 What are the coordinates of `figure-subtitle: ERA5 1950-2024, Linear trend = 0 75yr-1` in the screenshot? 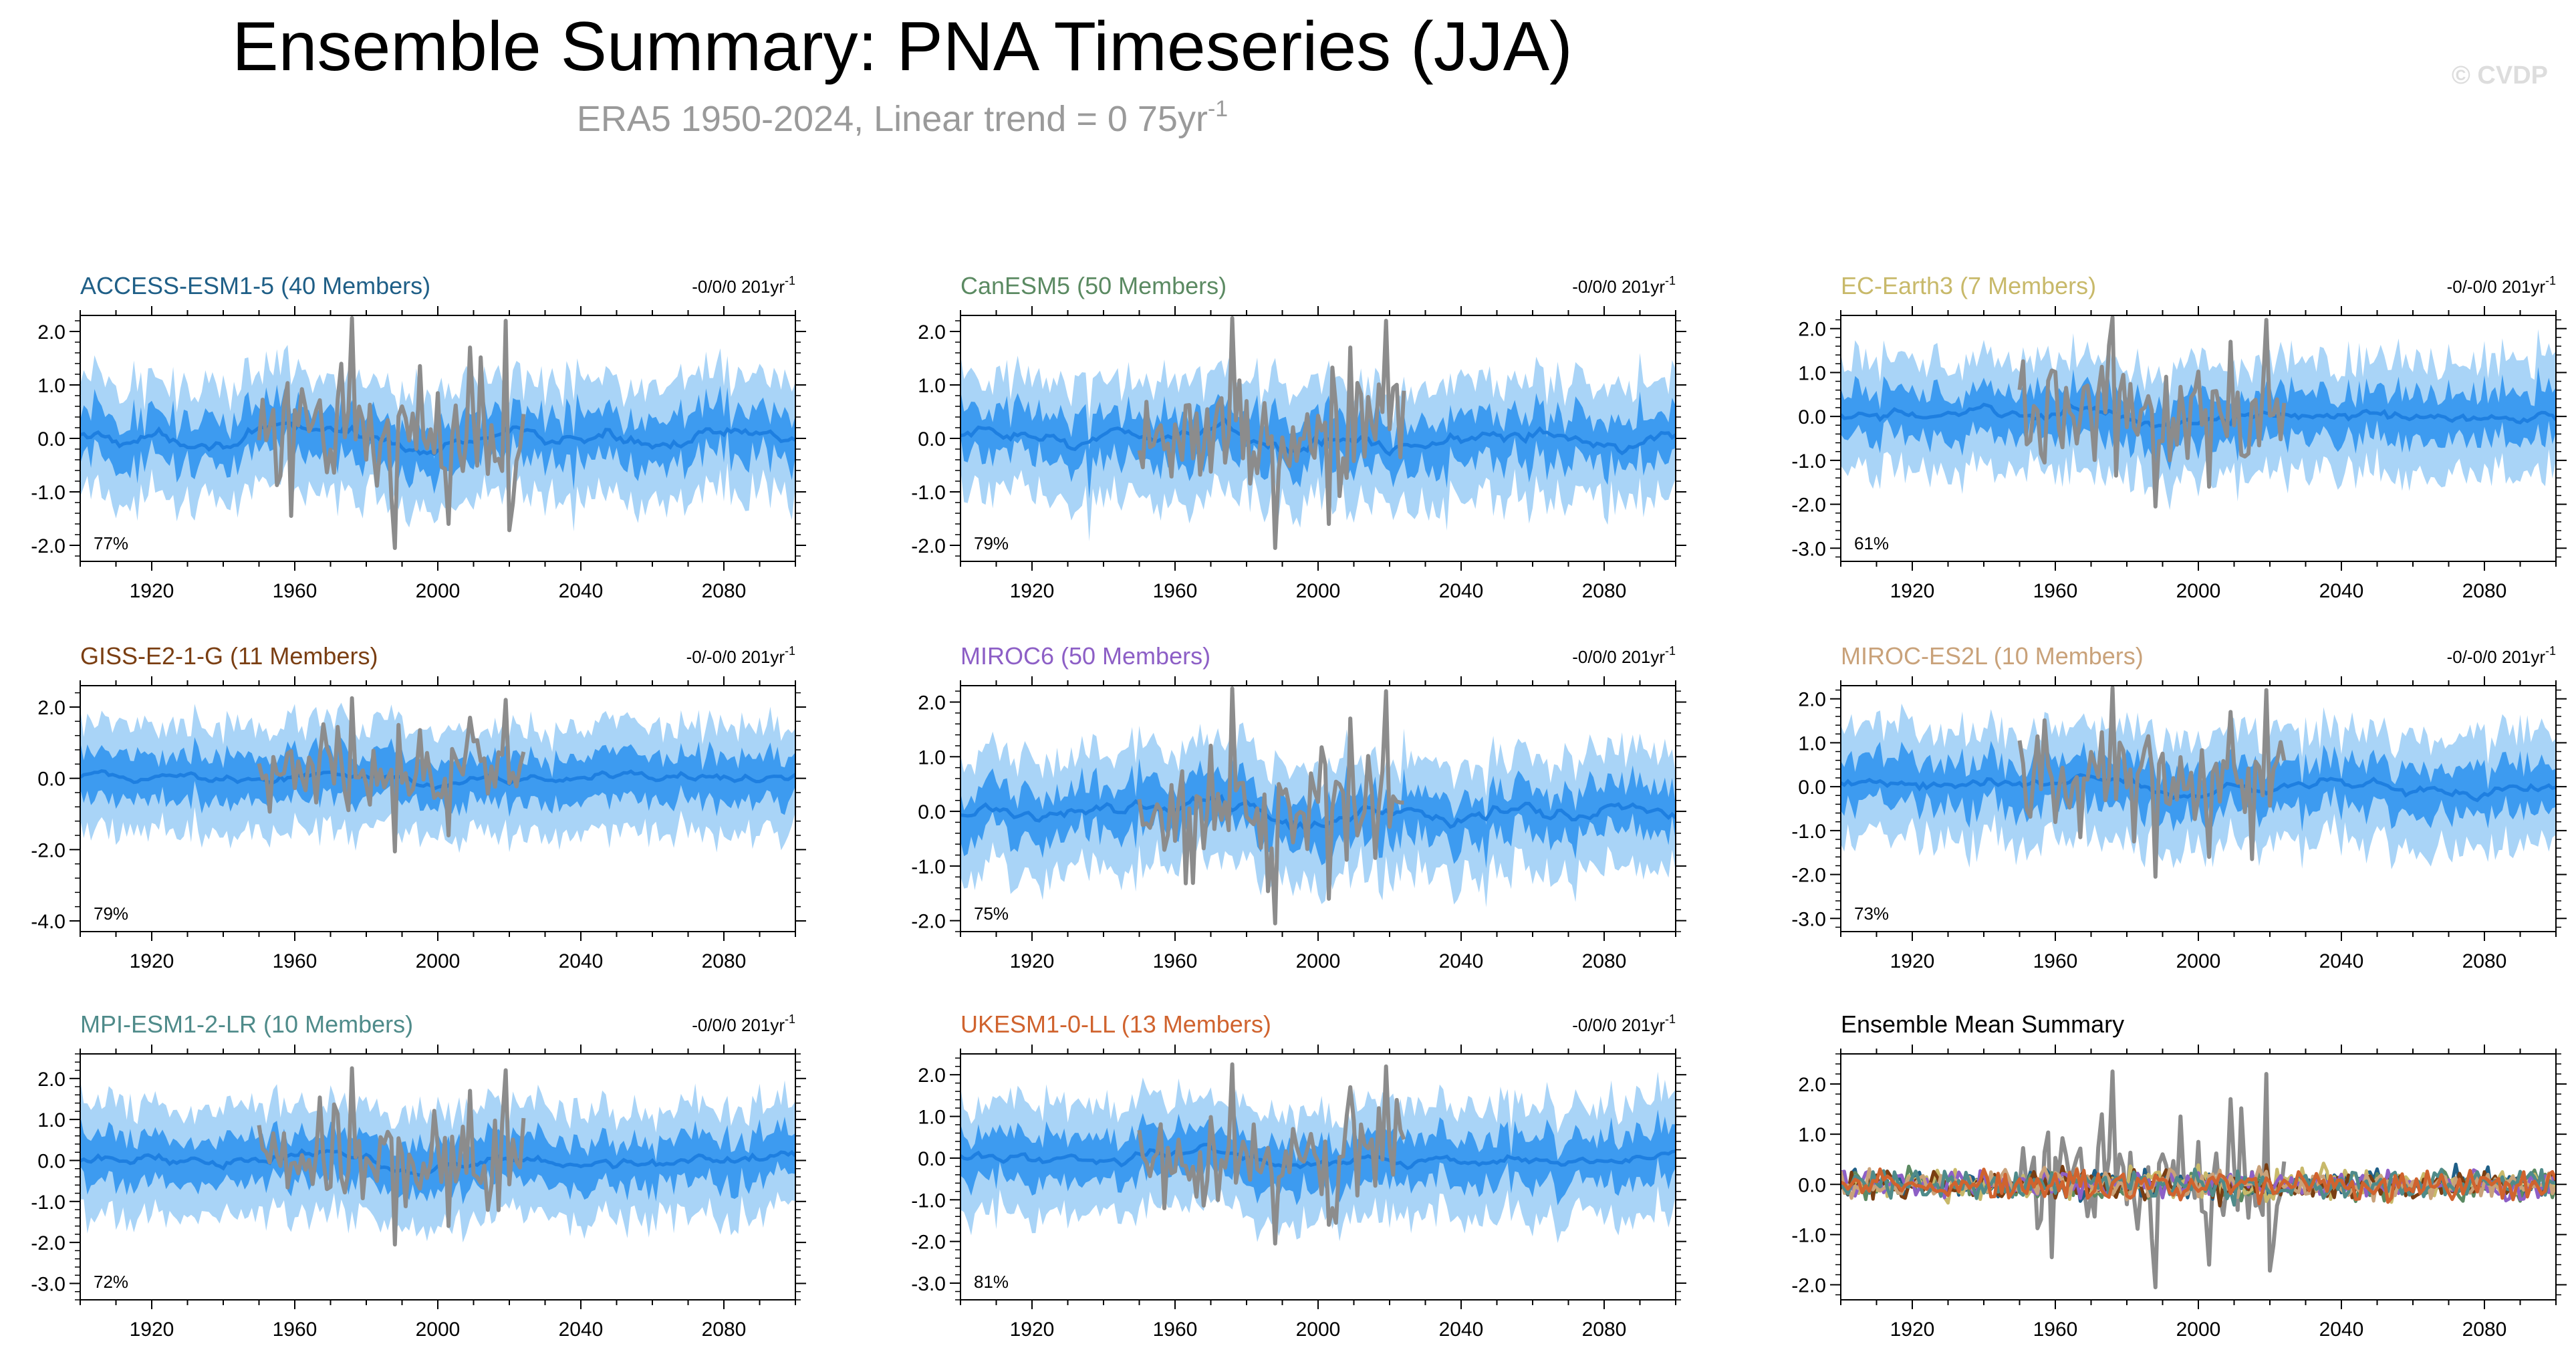 It's located at (902, 117).